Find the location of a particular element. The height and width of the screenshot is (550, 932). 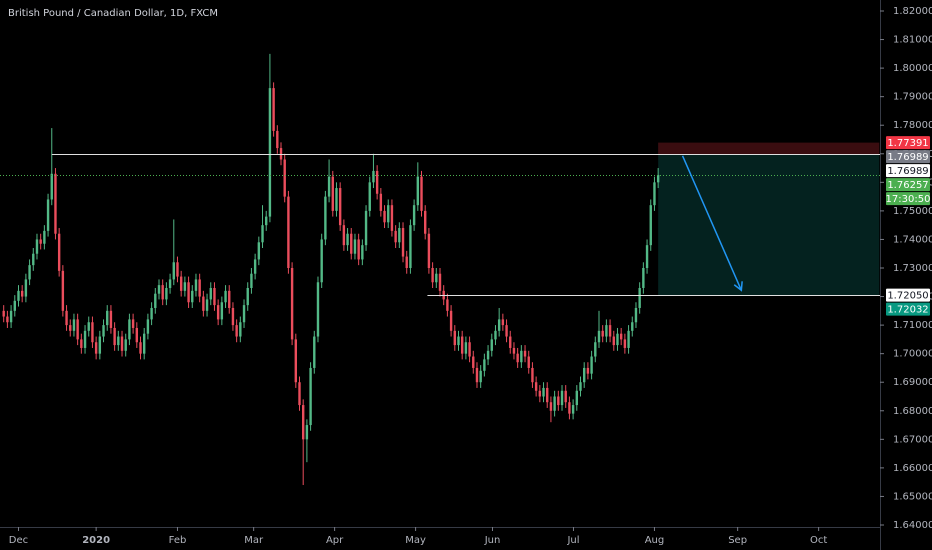

y-tick-label: 1.82000 is located at coordinates (912, 11).